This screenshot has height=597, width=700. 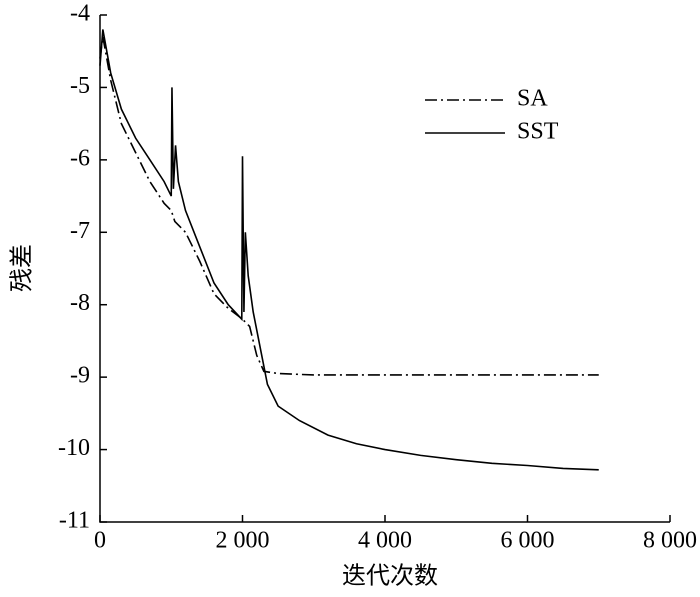 What do you see at coordinates (80, 231) in the screenshot?
I see `y-tick-label: -7` at bounding box center [80, 231].